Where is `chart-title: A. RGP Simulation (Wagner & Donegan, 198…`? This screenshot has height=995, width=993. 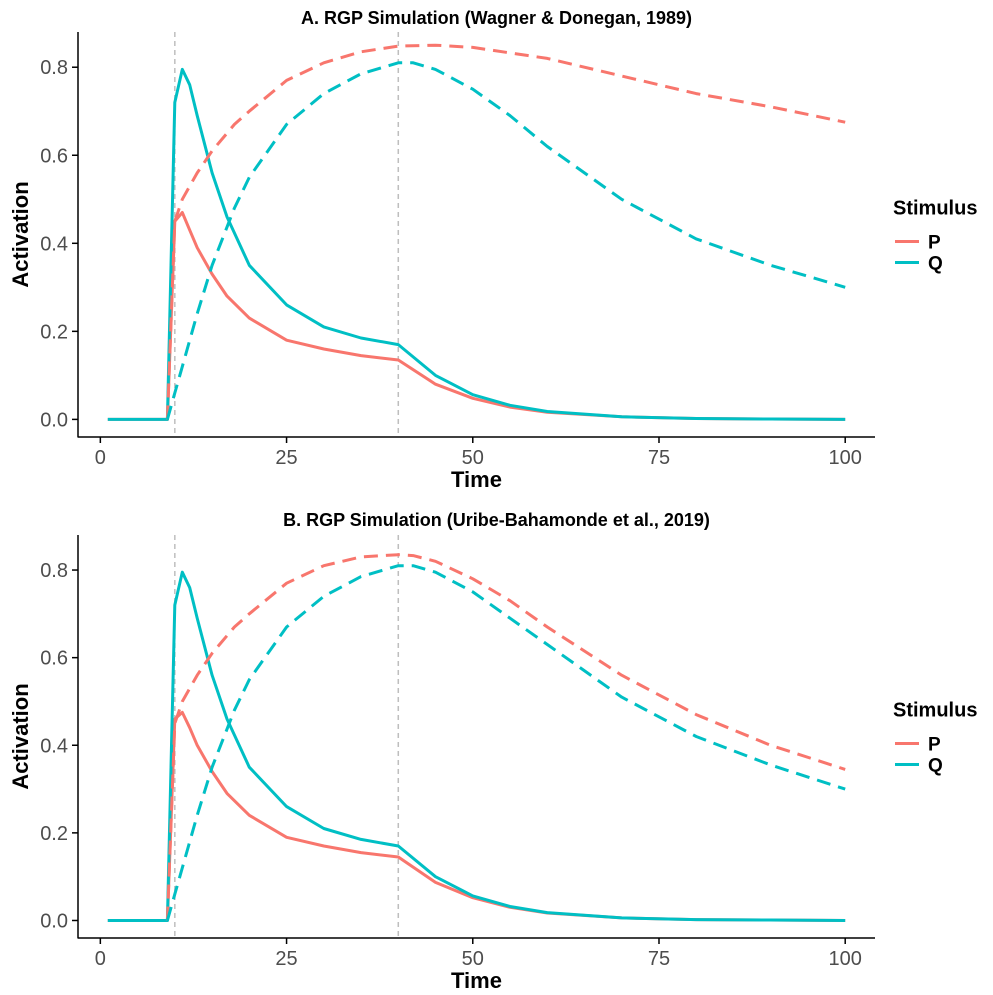 chart-title: A. RGP Simulation (Wagner & Donegan, 198… is located at coordinates (496, 18).